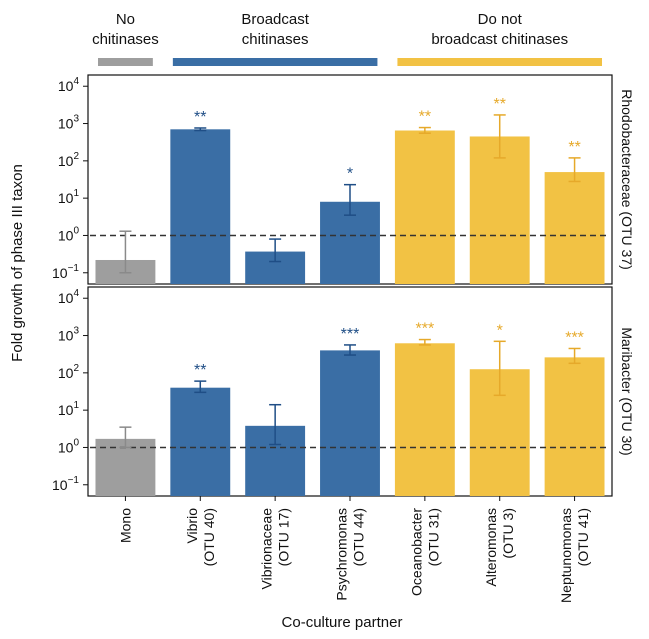 This screenshot has height=639, width=649. Describe the element at coordinates (627, 179) in the screenshot. I see `panel-label: Rhodobacteraceae (OTU 37)` at that location.